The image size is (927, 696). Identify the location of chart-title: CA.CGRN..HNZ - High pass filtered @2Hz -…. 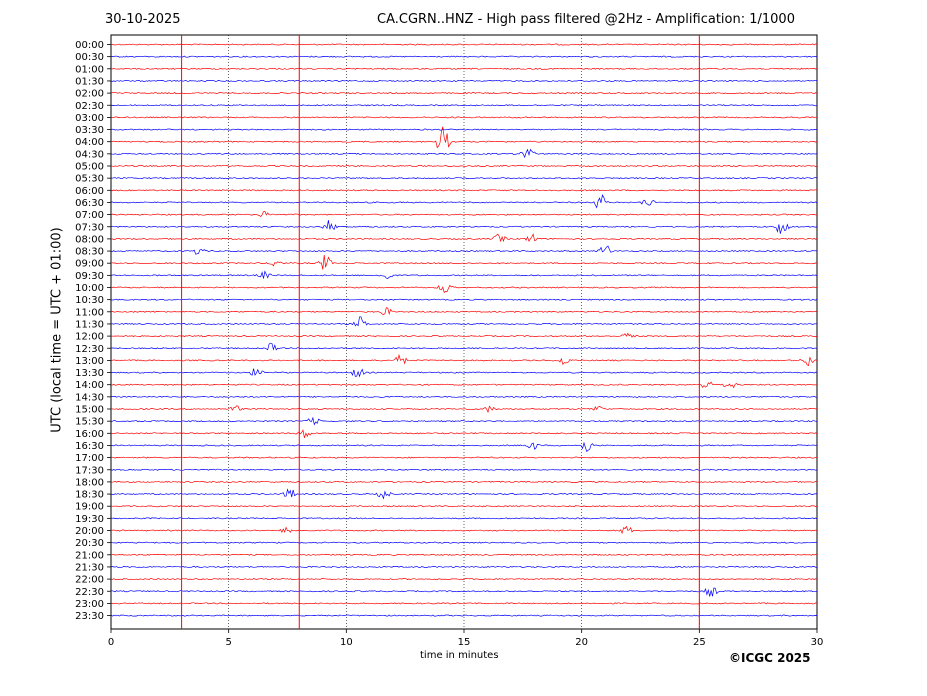
(586, 19).